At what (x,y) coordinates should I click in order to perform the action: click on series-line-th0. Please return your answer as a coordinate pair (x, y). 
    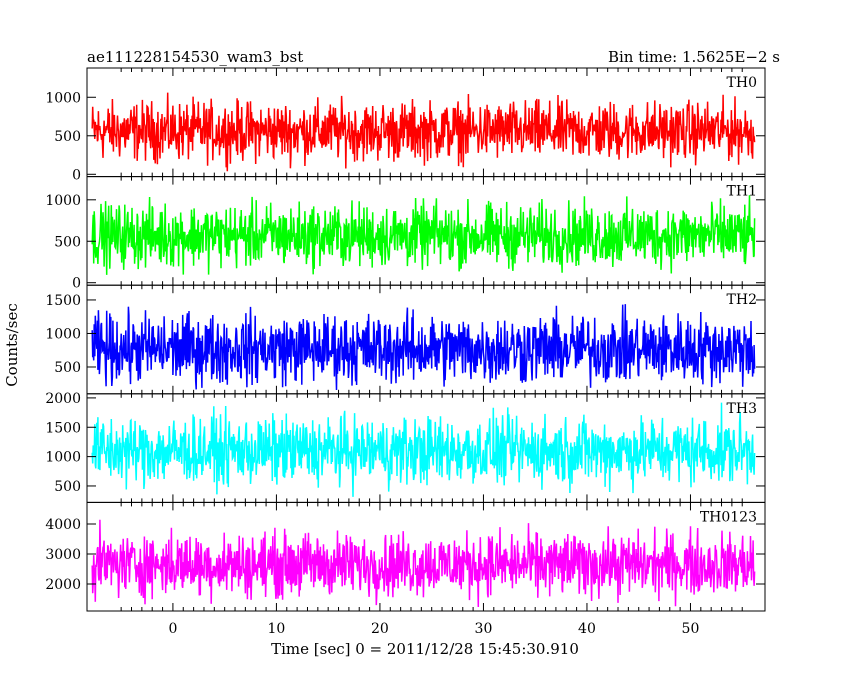
    Looking at the image, I should click on (423, 132).